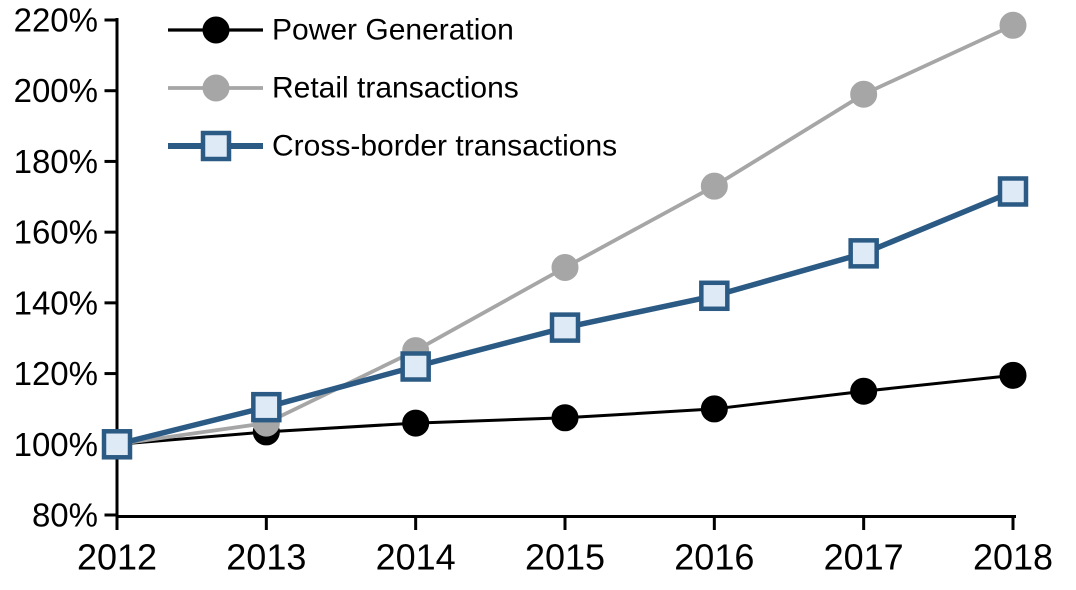  Describe the element at coordinates (117, 444) in the screenshot. I see `data-point-cross-border-transactions-2012` at that location.